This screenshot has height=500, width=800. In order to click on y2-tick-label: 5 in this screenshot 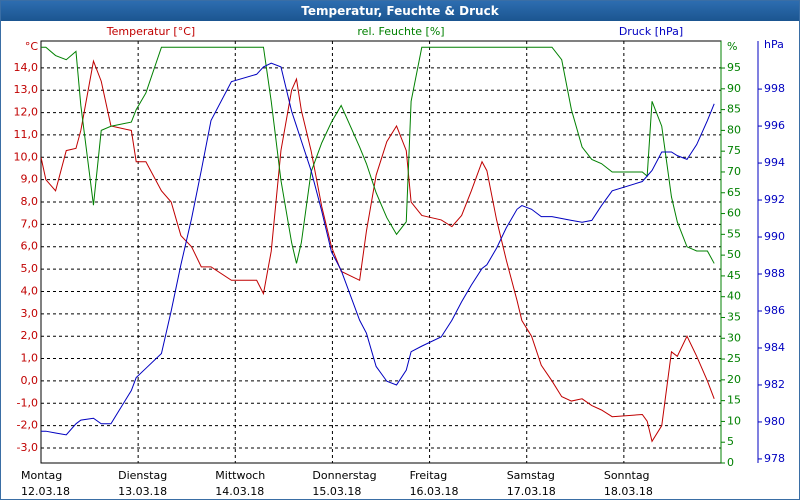, I will do `click(730, 441)`.